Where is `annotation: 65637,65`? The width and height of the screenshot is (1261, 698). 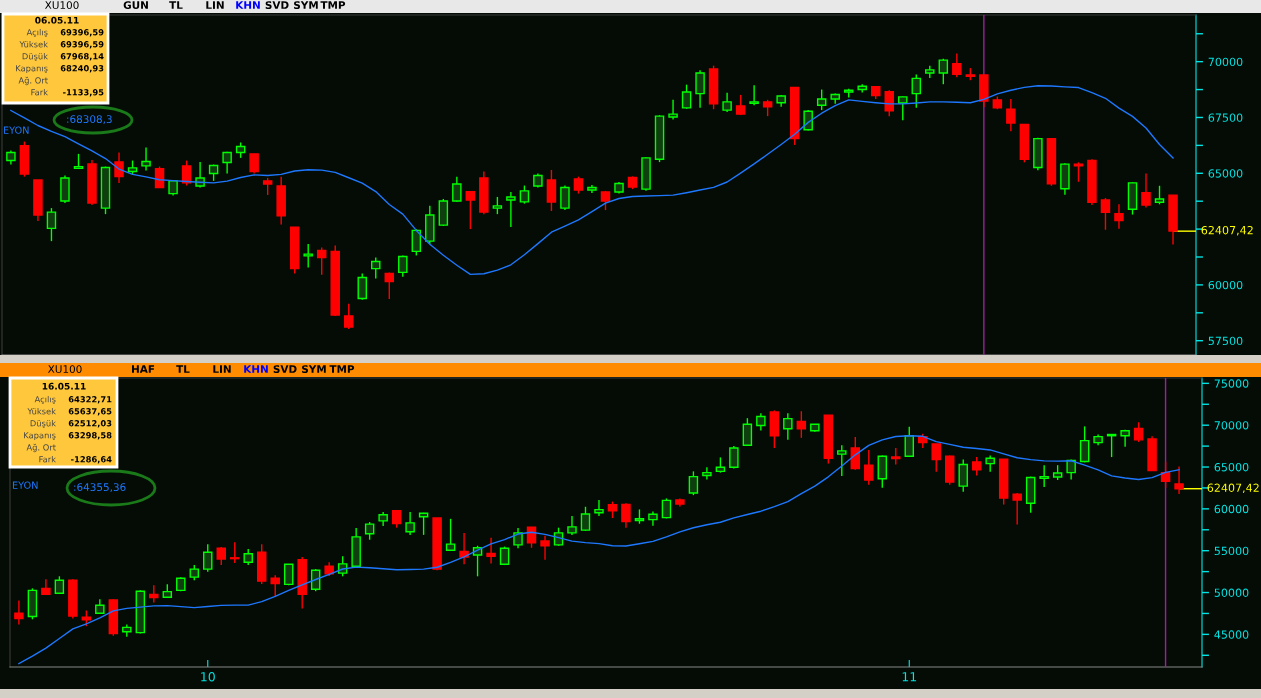 annotation: 65637,65 is located at coordinates (90, 412).